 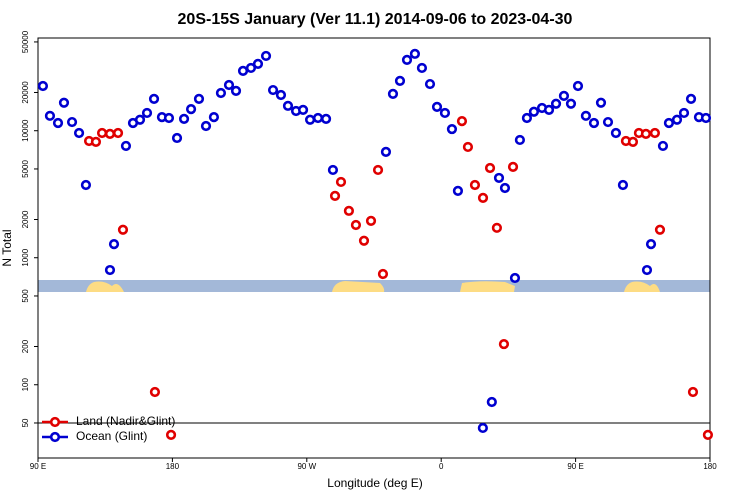 I want to click on x-tick-label: 0, so click(x=441, y=466).